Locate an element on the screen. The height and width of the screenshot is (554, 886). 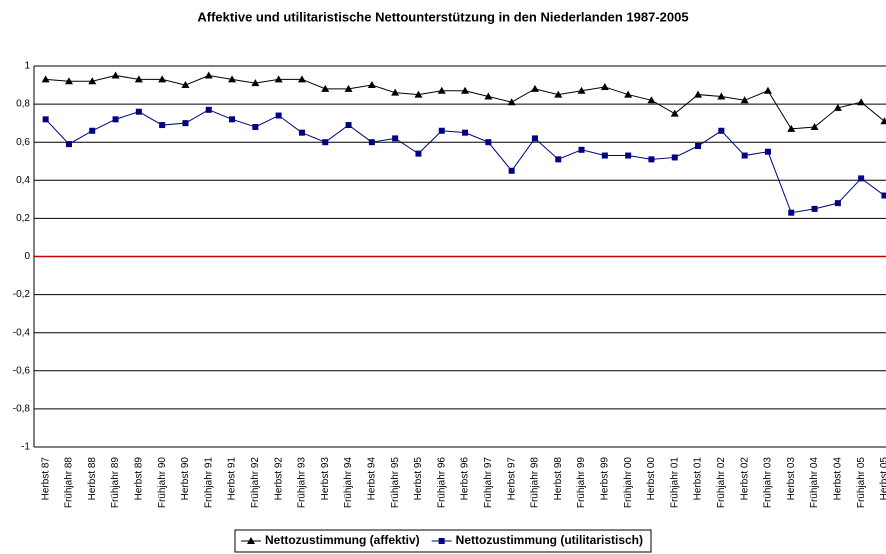
x-tick-label: Frühjahr 03 is located at coordinates (768, 483).